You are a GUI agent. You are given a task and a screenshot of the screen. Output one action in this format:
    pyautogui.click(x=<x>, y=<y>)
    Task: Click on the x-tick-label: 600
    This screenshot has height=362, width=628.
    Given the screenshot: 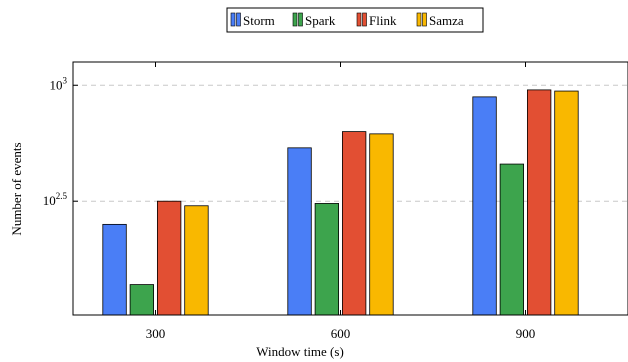 What is the action you would take?
    pyautogui.click(x=341, y=333)
    